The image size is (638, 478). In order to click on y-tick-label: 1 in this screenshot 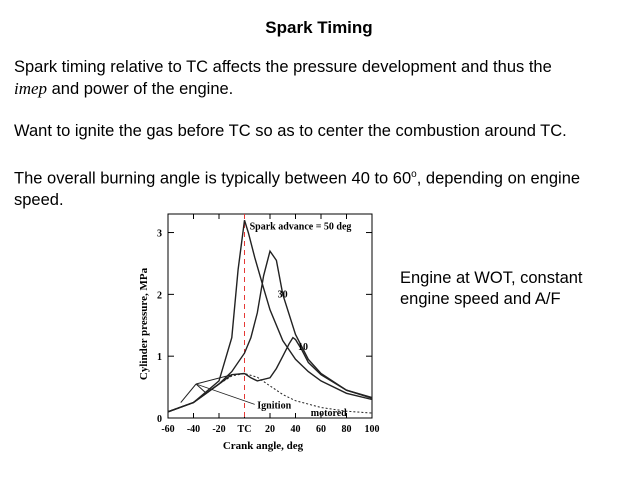, I will do `click(159, 357)`.